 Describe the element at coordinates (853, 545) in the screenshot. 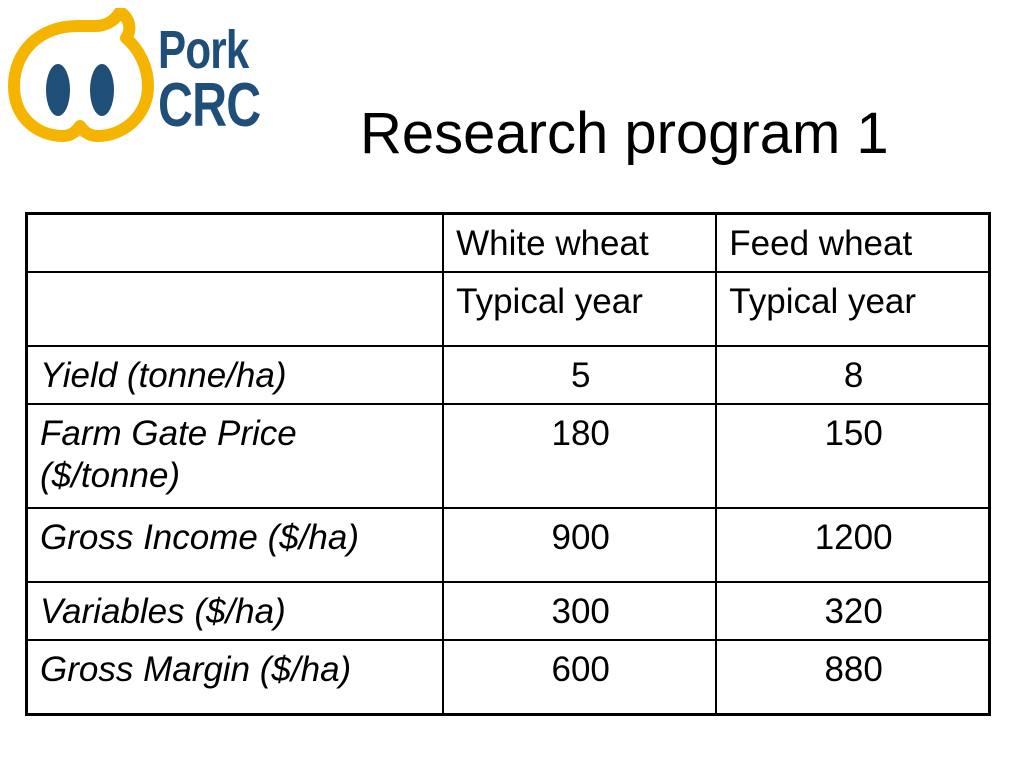

I see `cell-feed-value: 1200` at that location.